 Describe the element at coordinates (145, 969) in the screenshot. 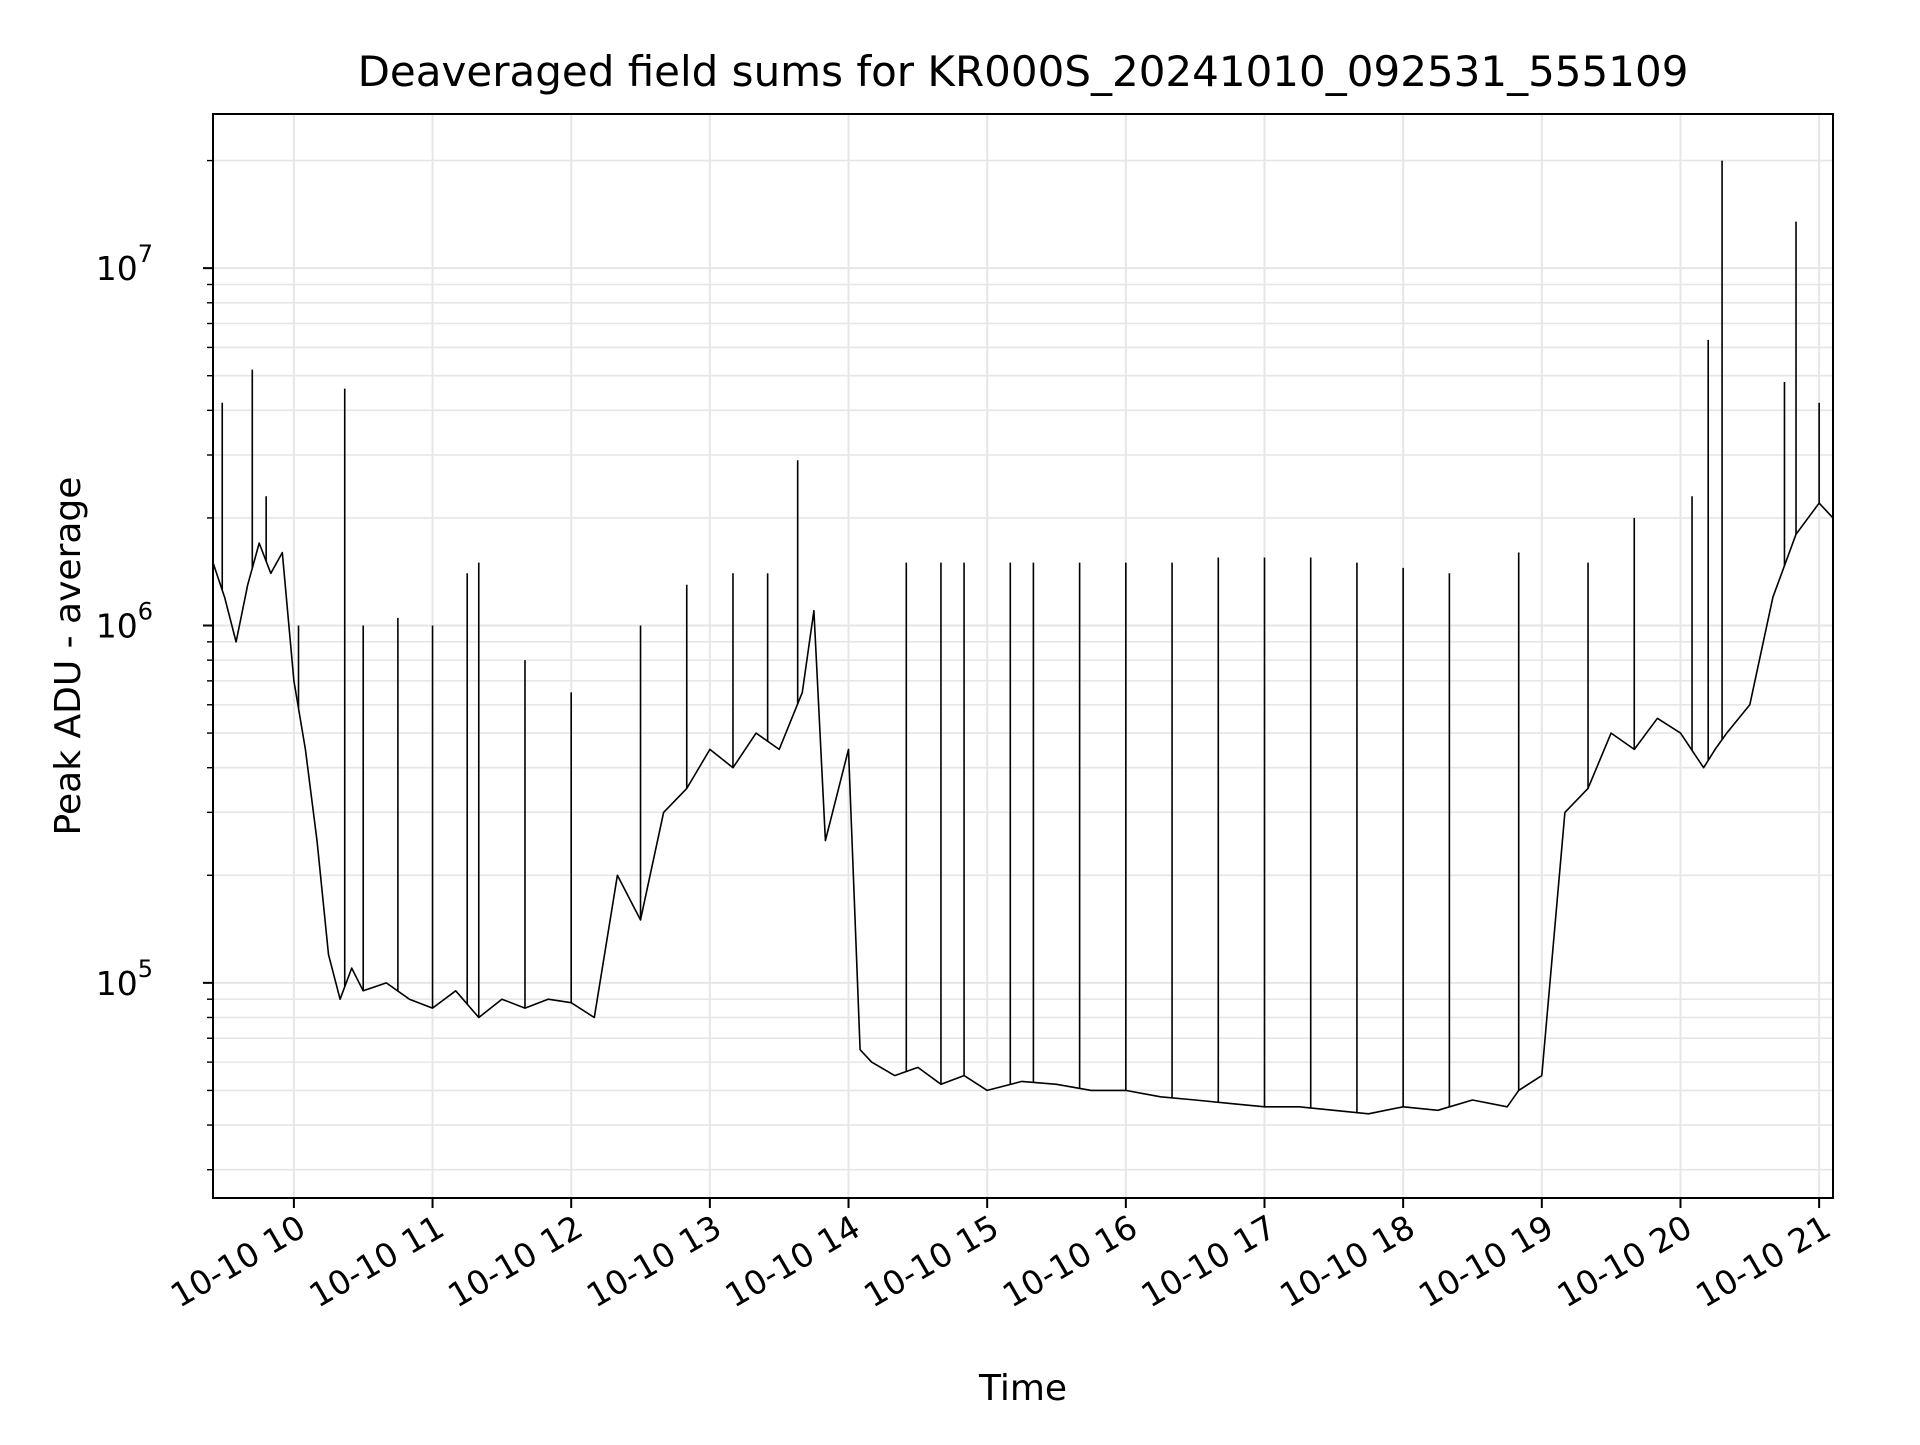

I see `y-tick-exponent: 5` at that location.